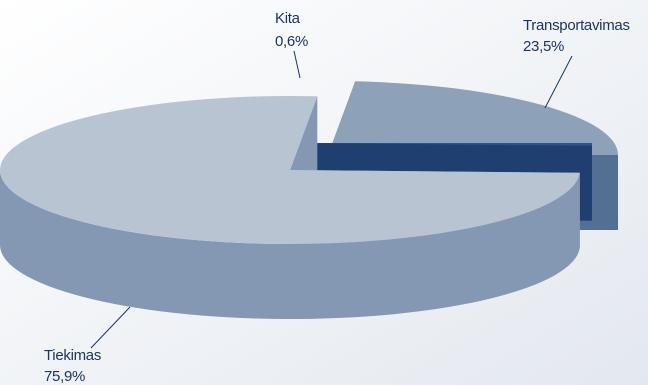 The image size is (648, 385). Describe the element at coordinates (558, 82) in the screenshot. I see `leader-line-transportavimas` at that location.